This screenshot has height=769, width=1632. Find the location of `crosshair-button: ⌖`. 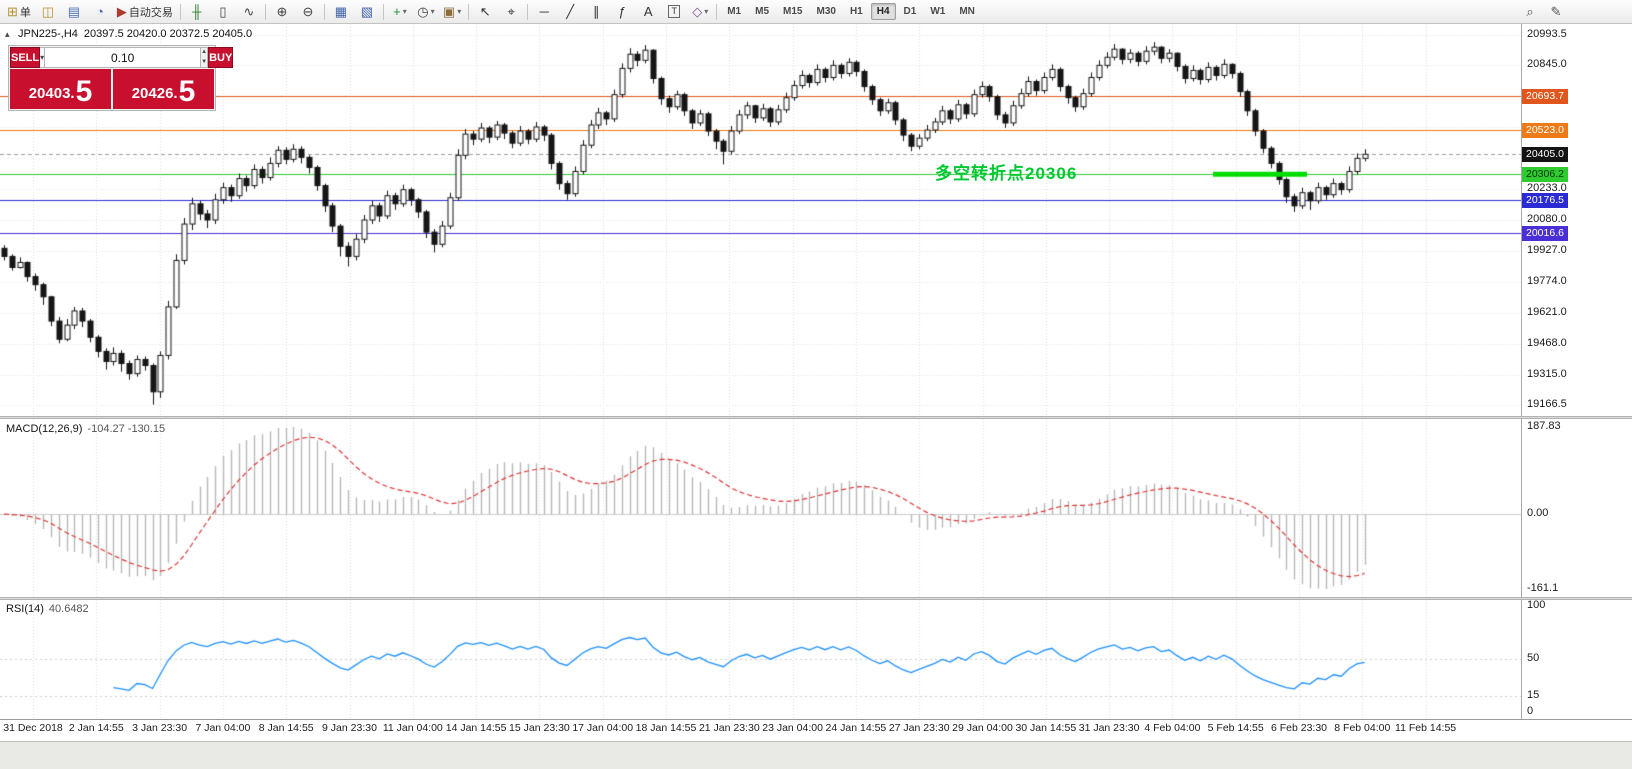

crosshair-button: ⌖ is located at coordinates (511, 12).